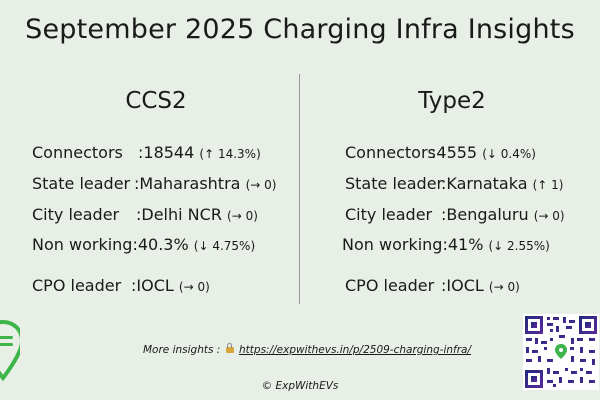 The width and height of the screenshot is (600, 400). What do you see at coordinates (457, 152) in the screenshot?
I see `row-value: 4555` at bounding box center [457, 152].